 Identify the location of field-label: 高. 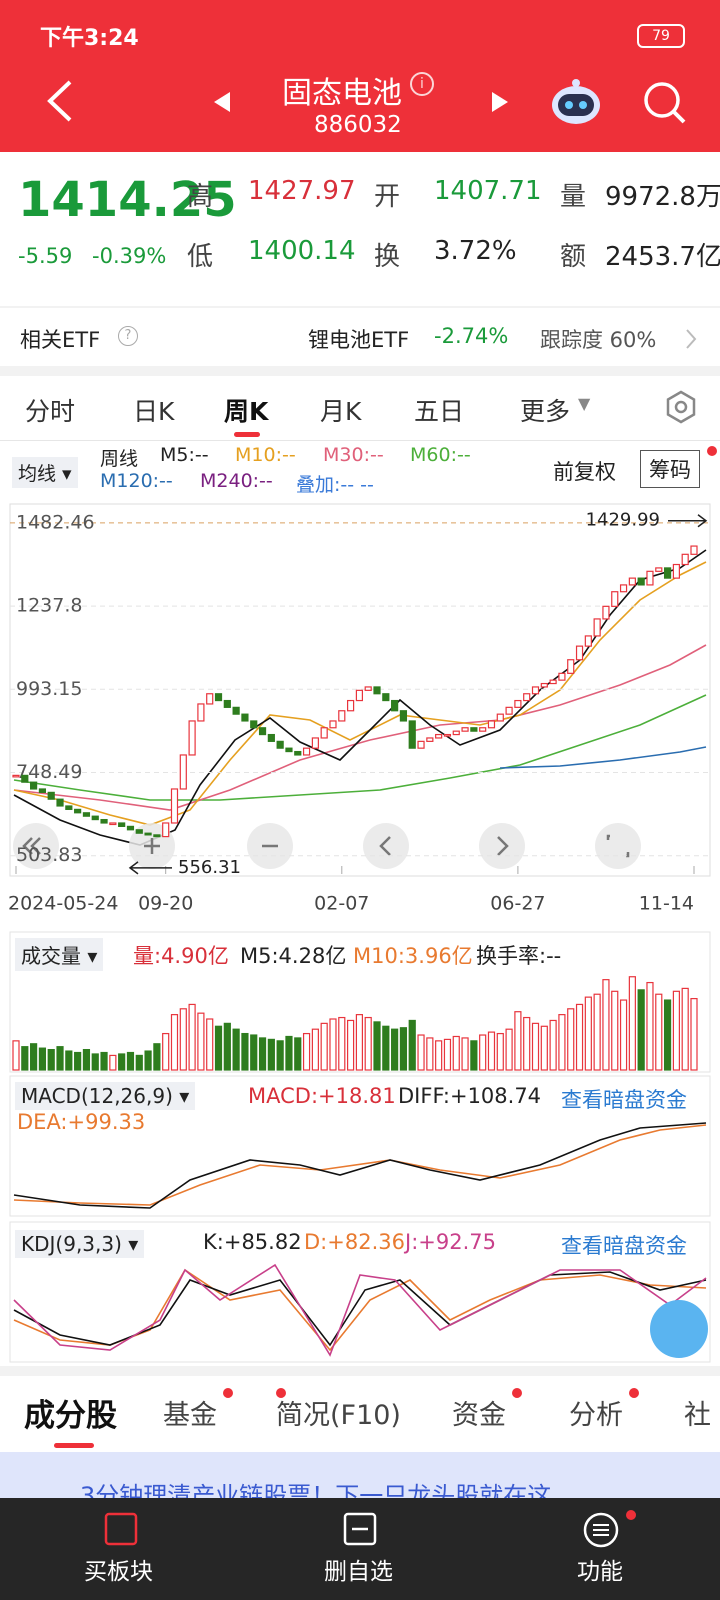
(200, 197).